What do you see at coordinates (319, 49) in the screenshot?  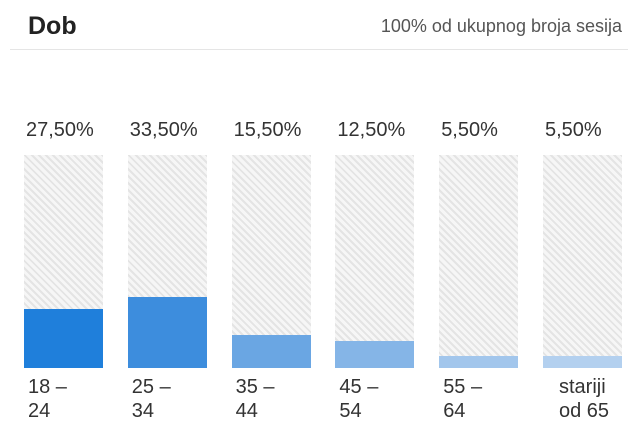 I see `header-rule` at bounding box center [319, 49].